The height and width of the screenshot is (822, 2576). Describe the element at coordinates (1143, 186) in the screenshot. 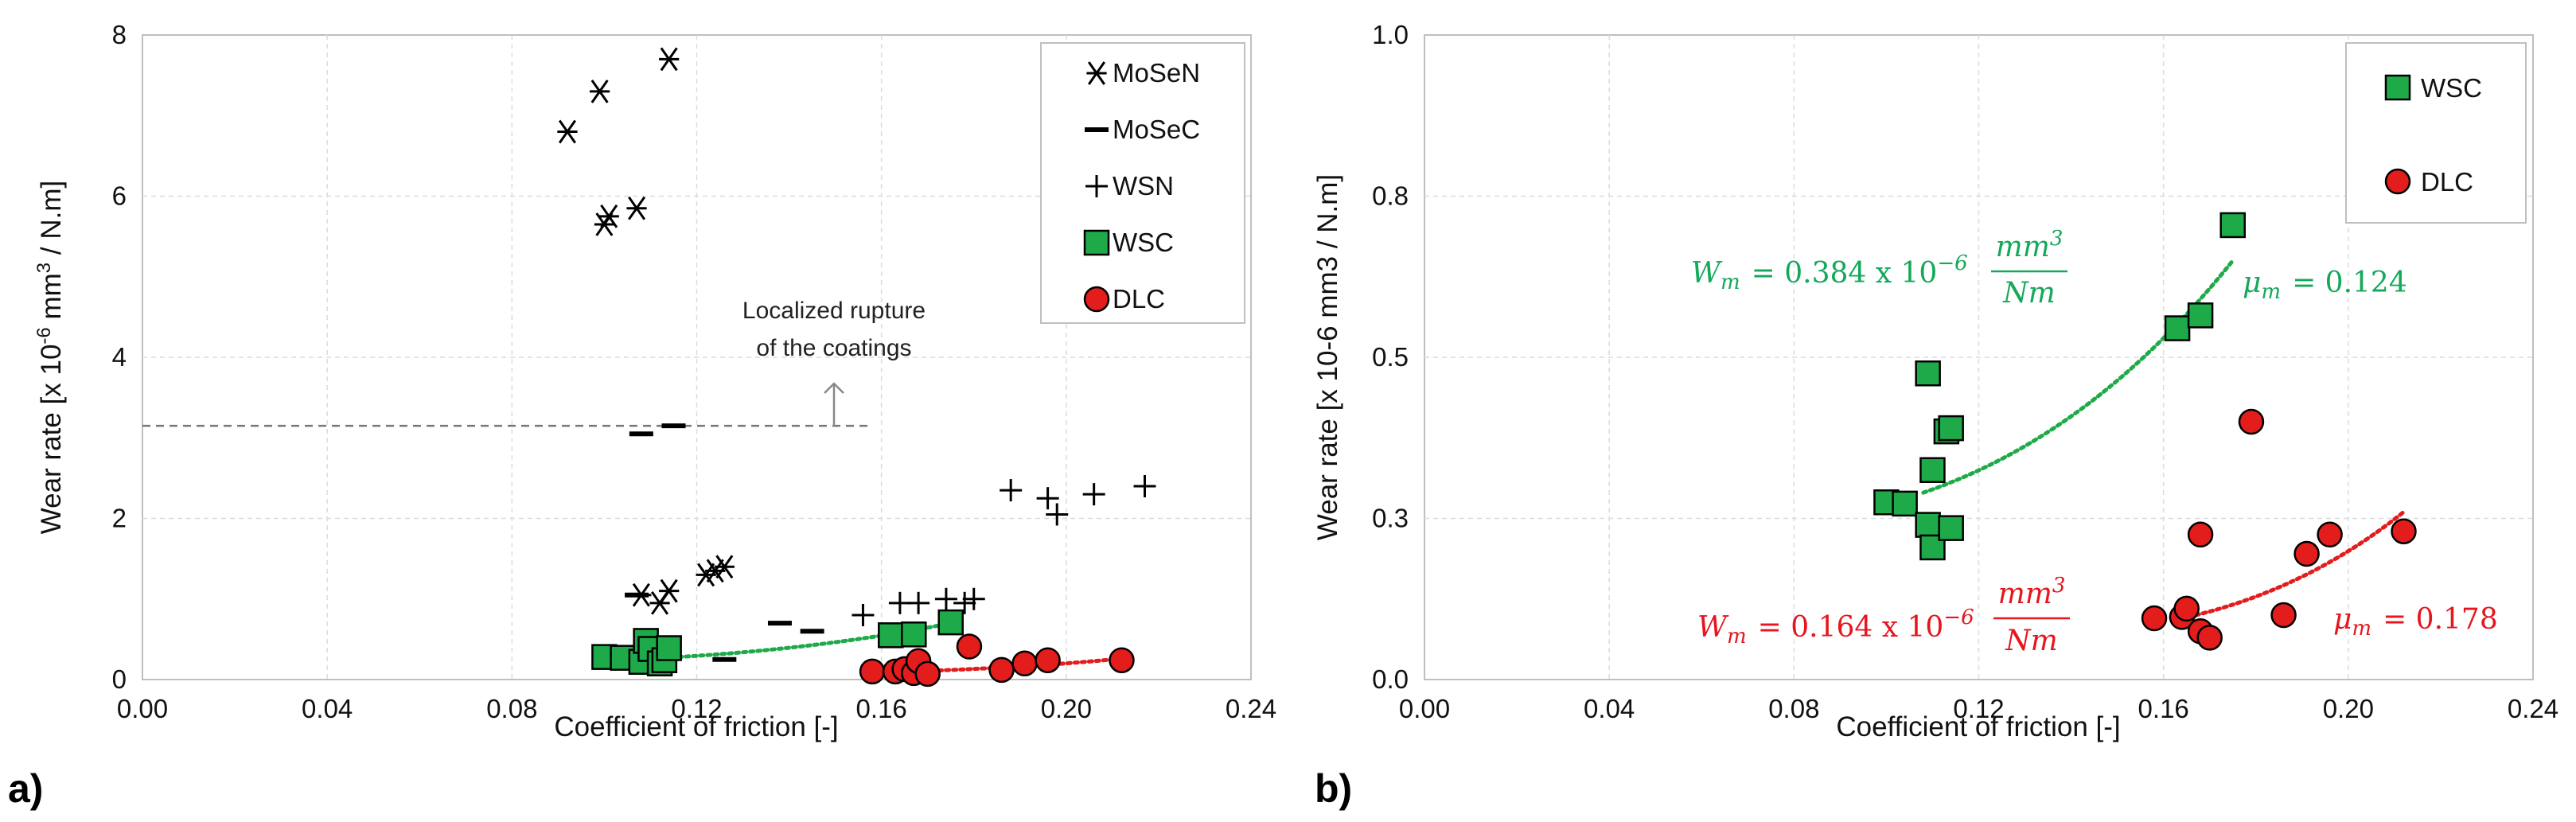

I see `legend-label-wsn: WSN` at that location.